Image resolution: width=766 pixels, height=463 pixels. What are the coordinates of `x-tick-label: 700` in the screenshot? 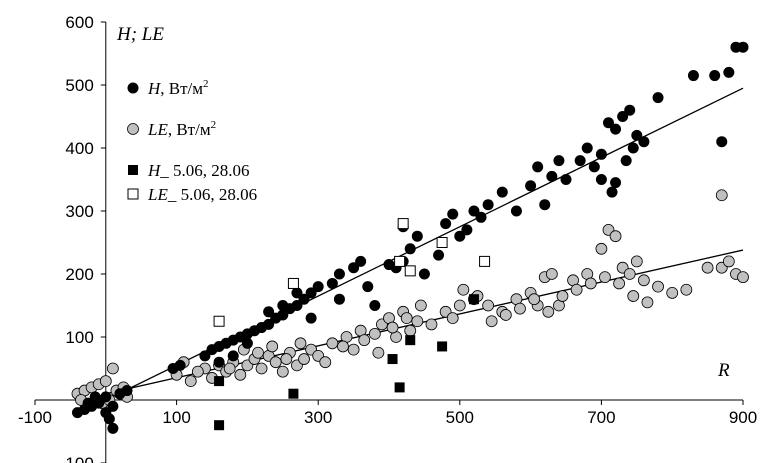 It's located at (601, 417).